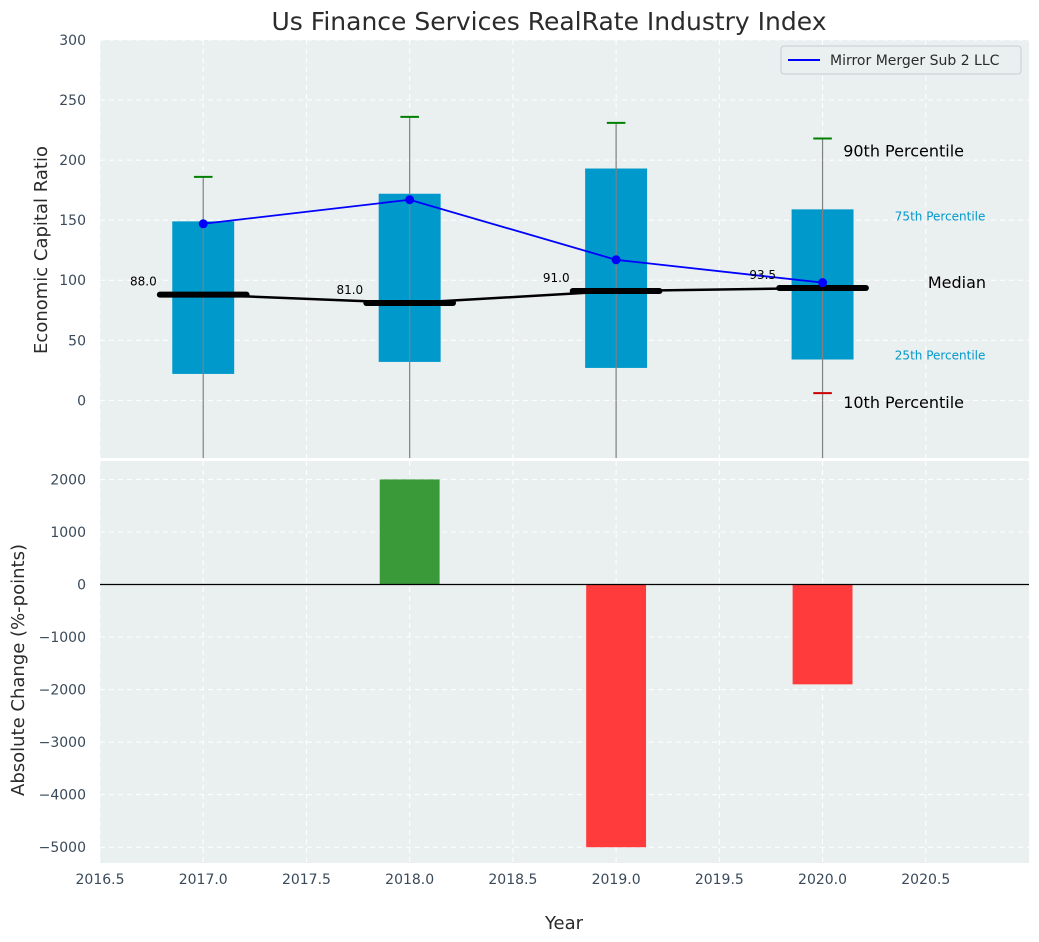 The width and height of the screenshot is (1039, 942). What do you see at coordinates (513, 241) in the screenshot?
I see `company-line` at bounding box center [513, 241].